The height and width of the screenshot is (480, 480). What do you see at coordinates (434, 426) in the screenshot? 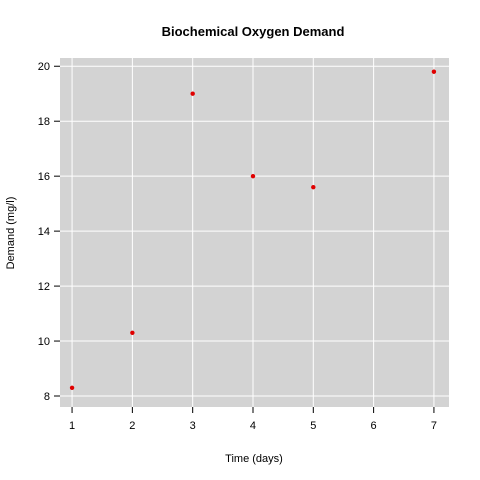
I see `x-tick-label: 7` at bounding box center [434, 426].